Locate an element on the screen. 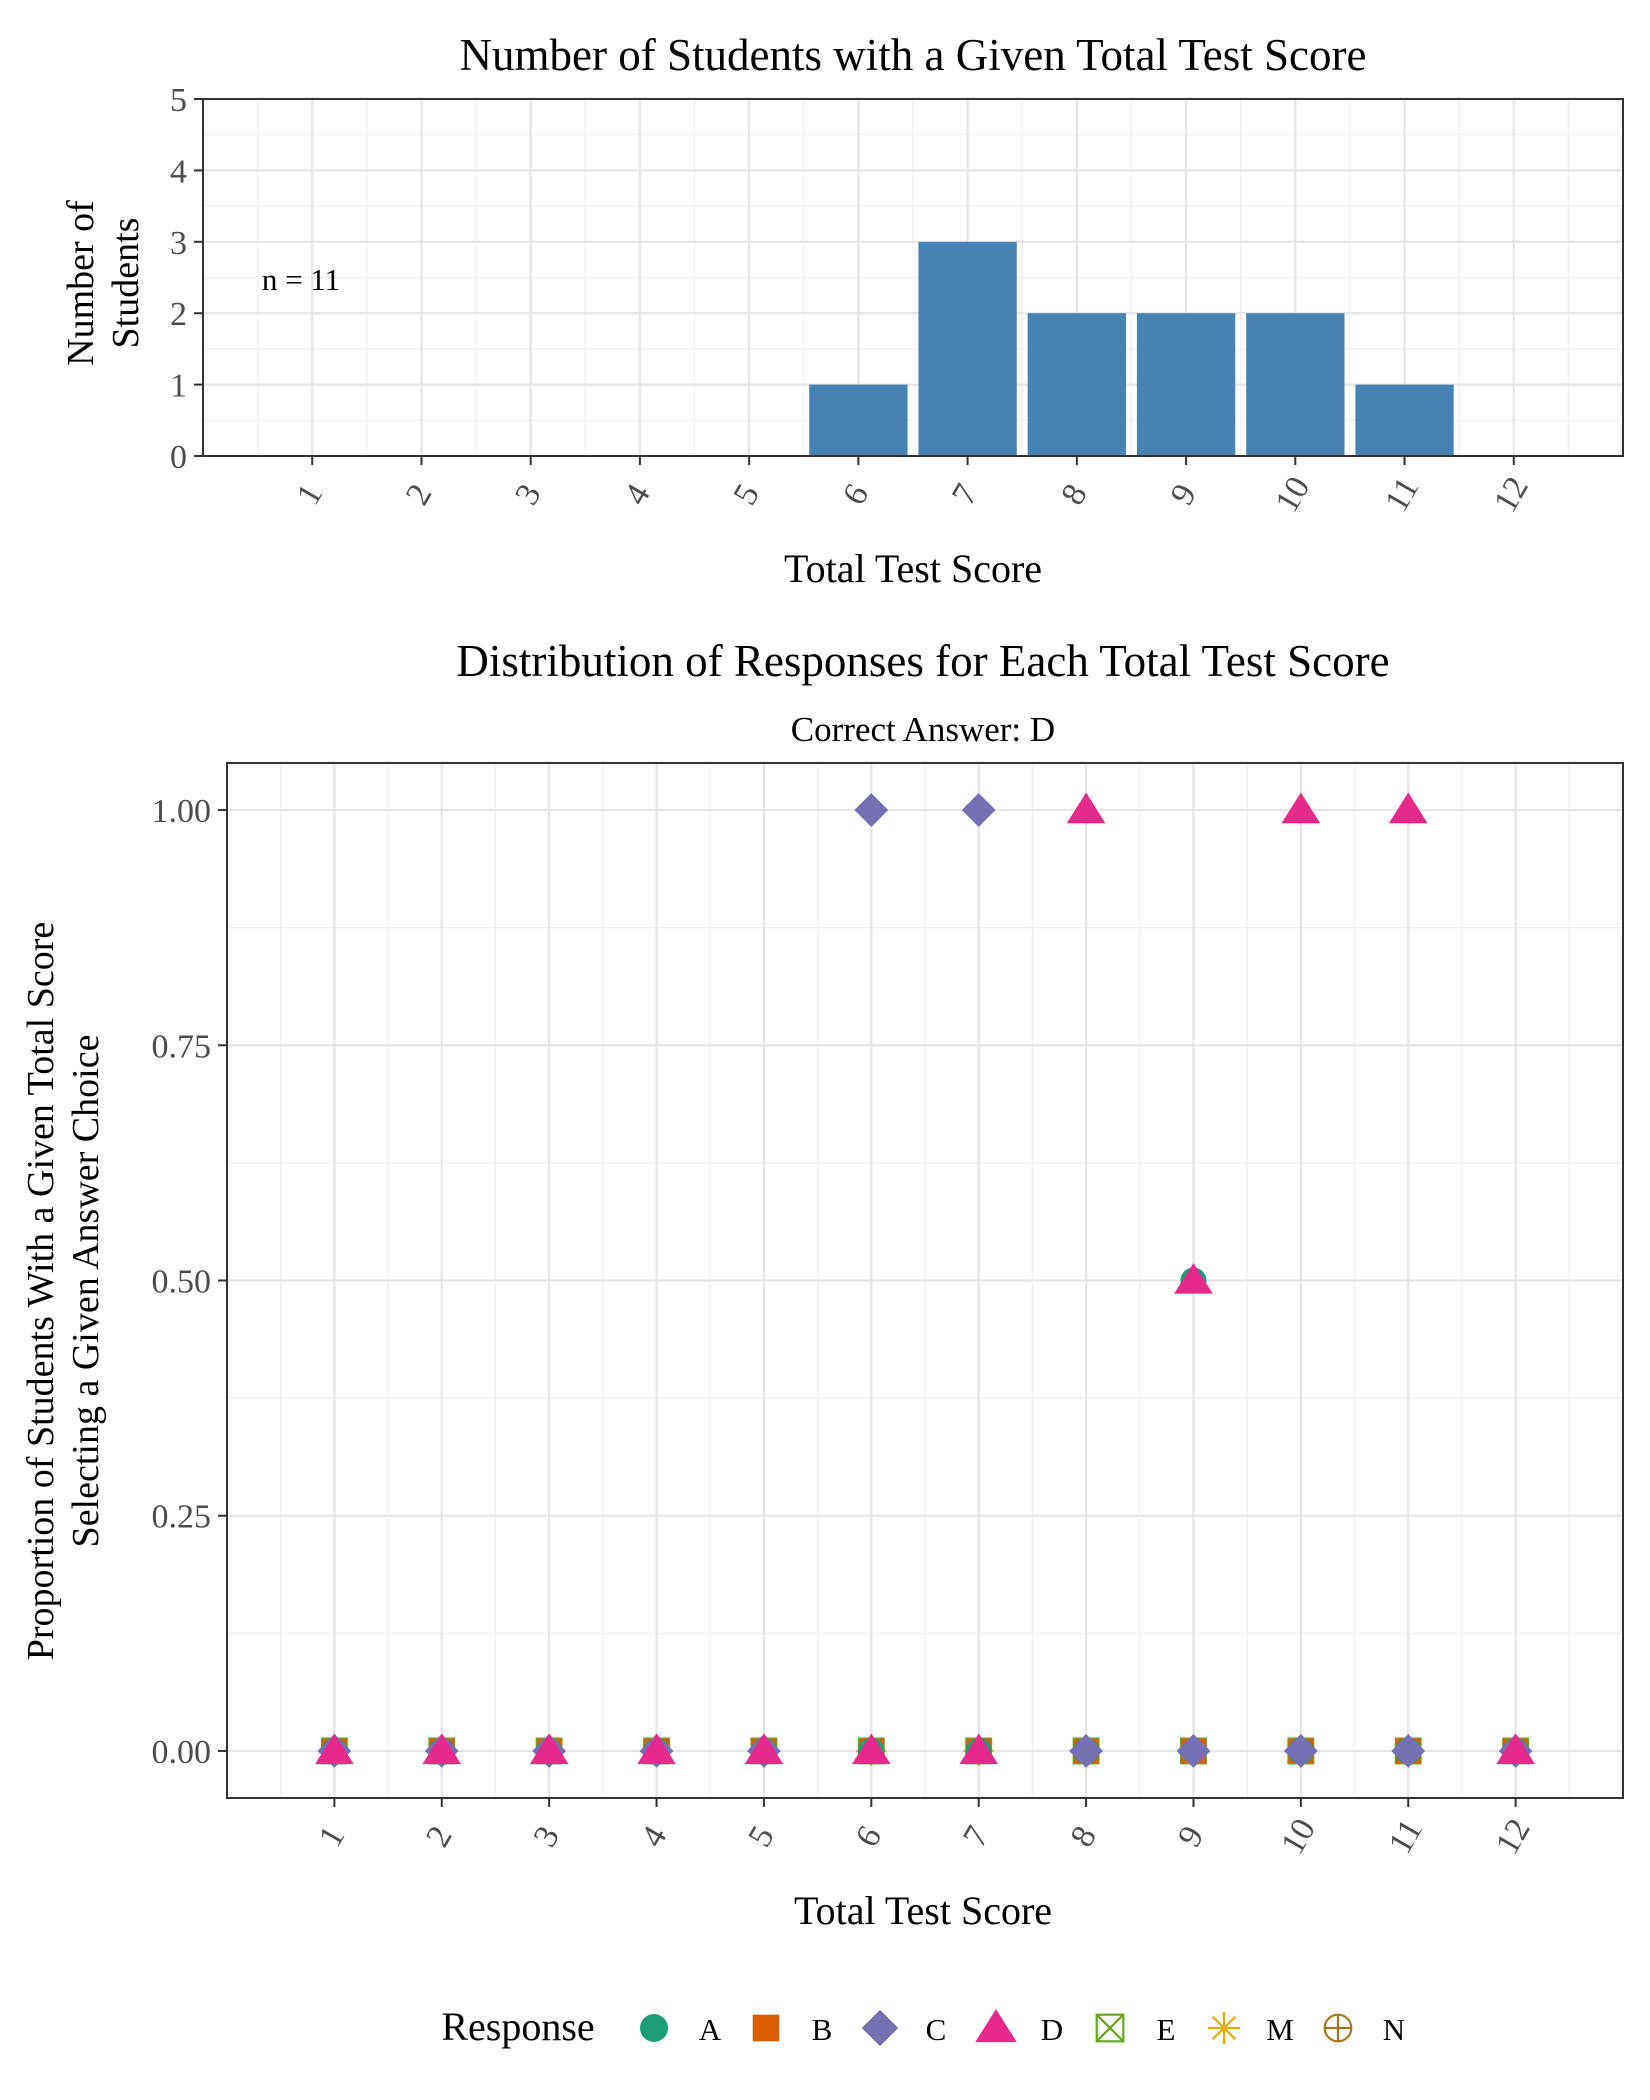 This screenshot has width=1650, height=2100. top-y-tick-label: 2 is located at coordinates (178, 314).